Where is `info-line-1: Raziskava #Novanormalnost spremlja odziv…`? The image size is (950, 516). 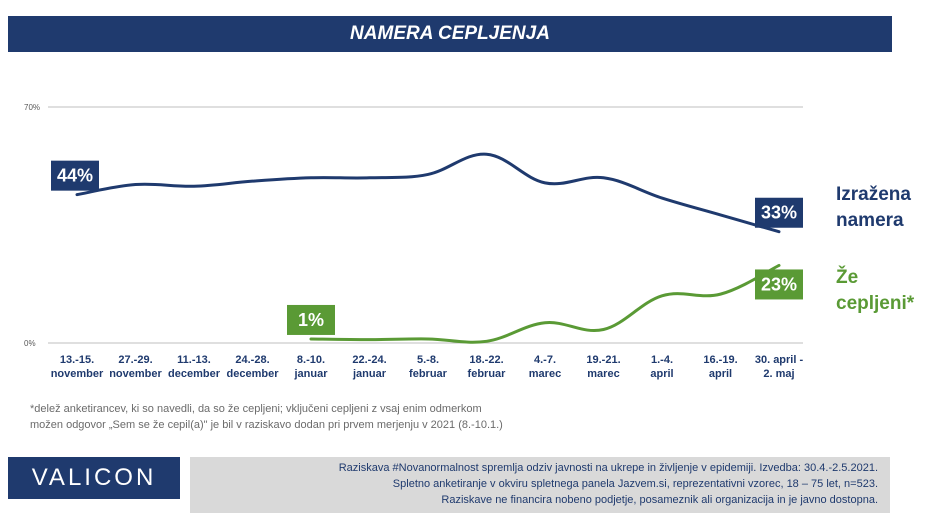
info-line-1: Raziskava #Novanormalnost spremlja odziv… is located at coordinates (608, 468).